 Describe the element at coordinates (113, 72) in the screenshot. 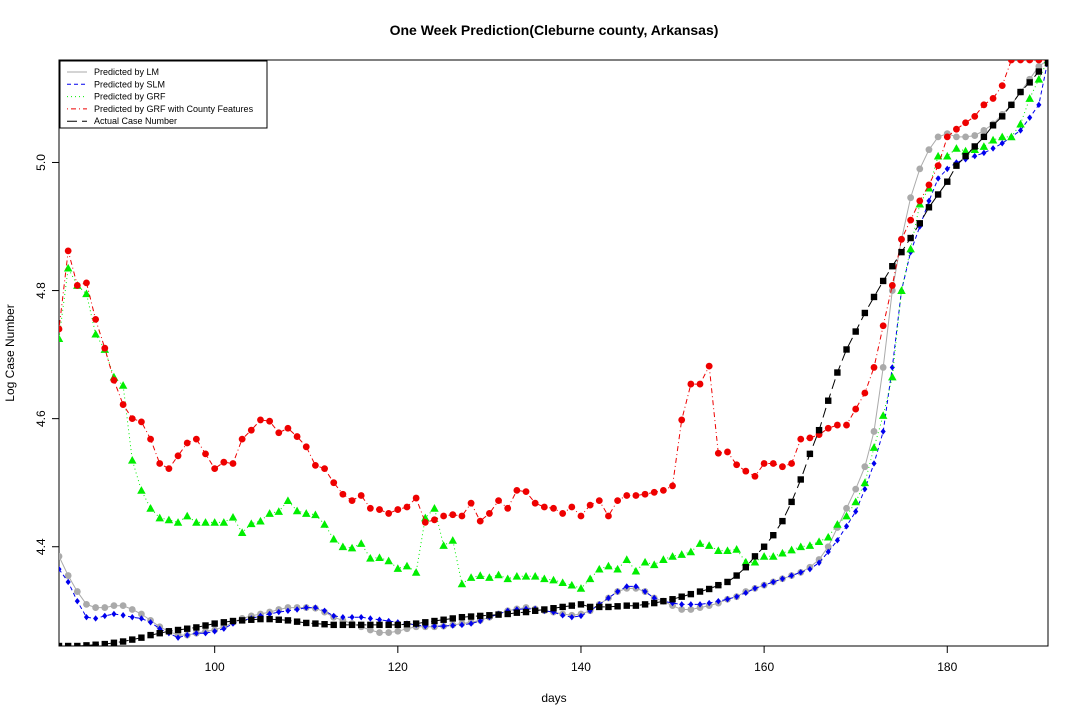

I see `legend-item: Predicted by LM` at that location.